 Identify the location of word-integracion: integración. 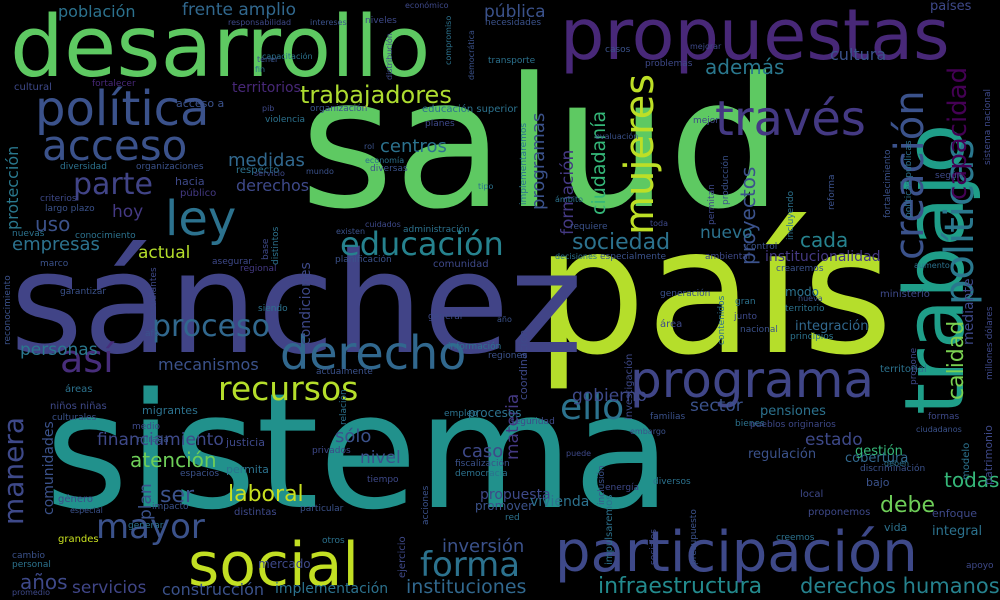
(832, 326).